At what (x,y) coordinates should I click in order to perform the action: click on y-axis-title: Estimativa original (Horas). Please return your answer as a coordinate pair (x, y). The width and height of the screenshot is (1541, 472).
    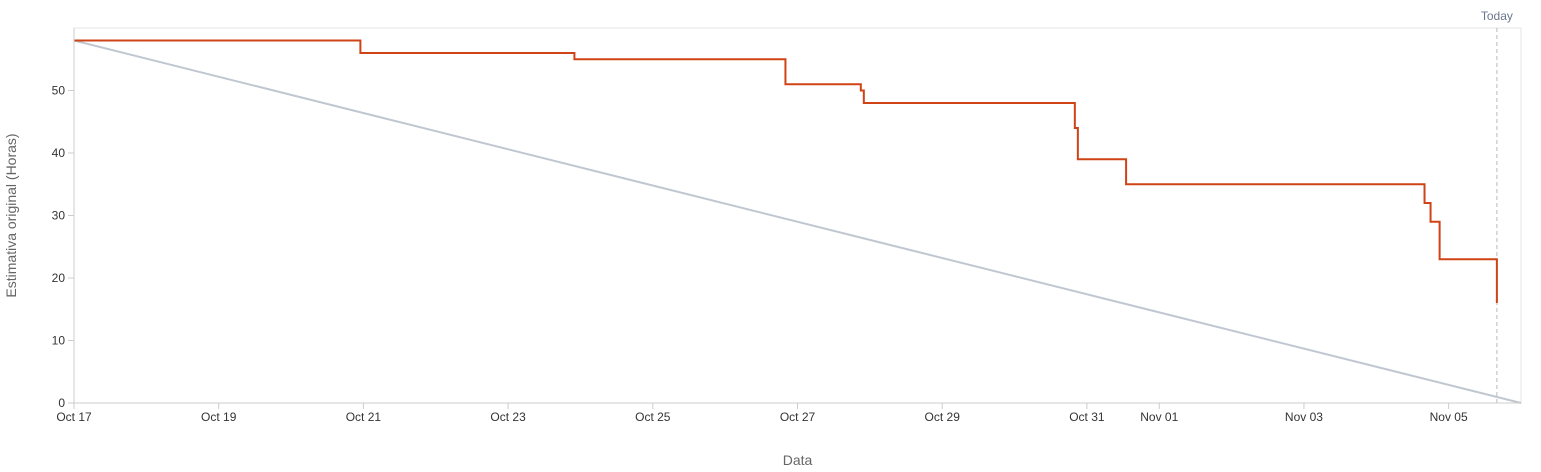
    Looking at the image, I should click on (11, 215).